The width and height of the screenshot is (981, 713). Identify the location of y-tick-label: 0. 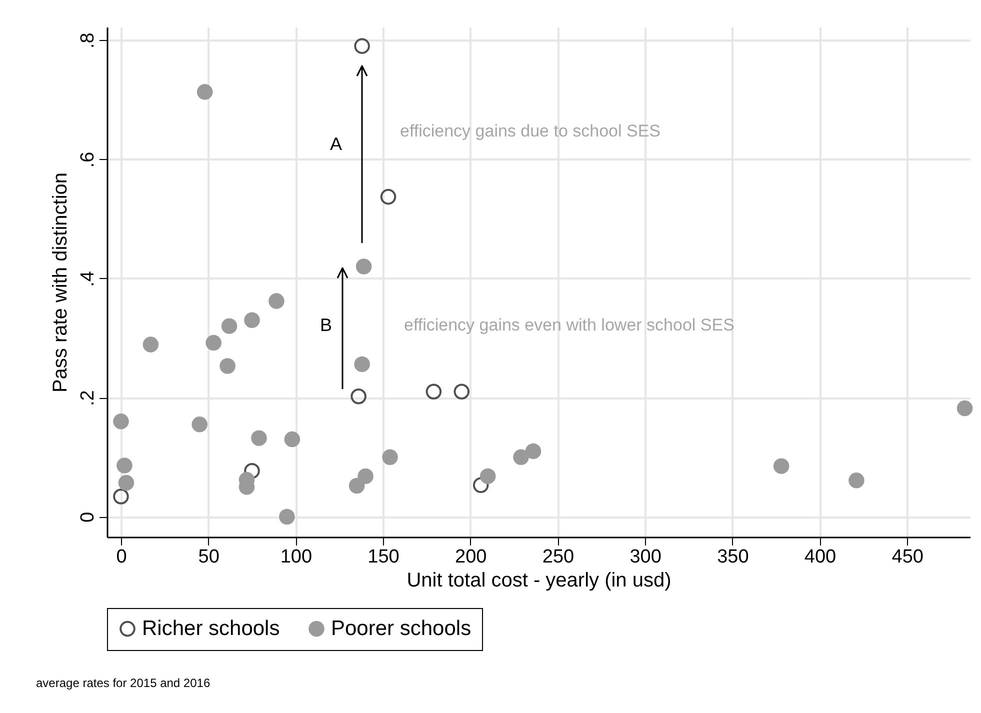
(88, 517).